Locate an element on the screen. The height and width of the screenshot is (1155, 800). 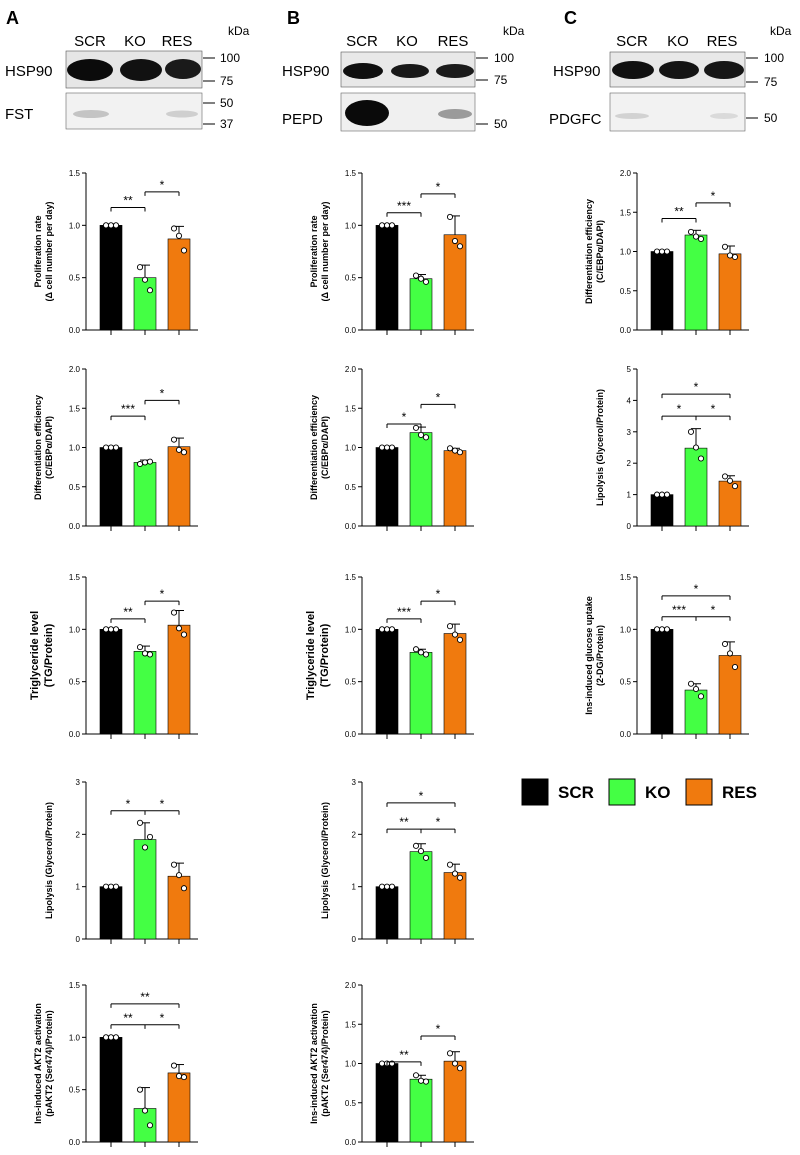
y-axis-label: (2-DG/Protein) is located at coordinates (600, 655).